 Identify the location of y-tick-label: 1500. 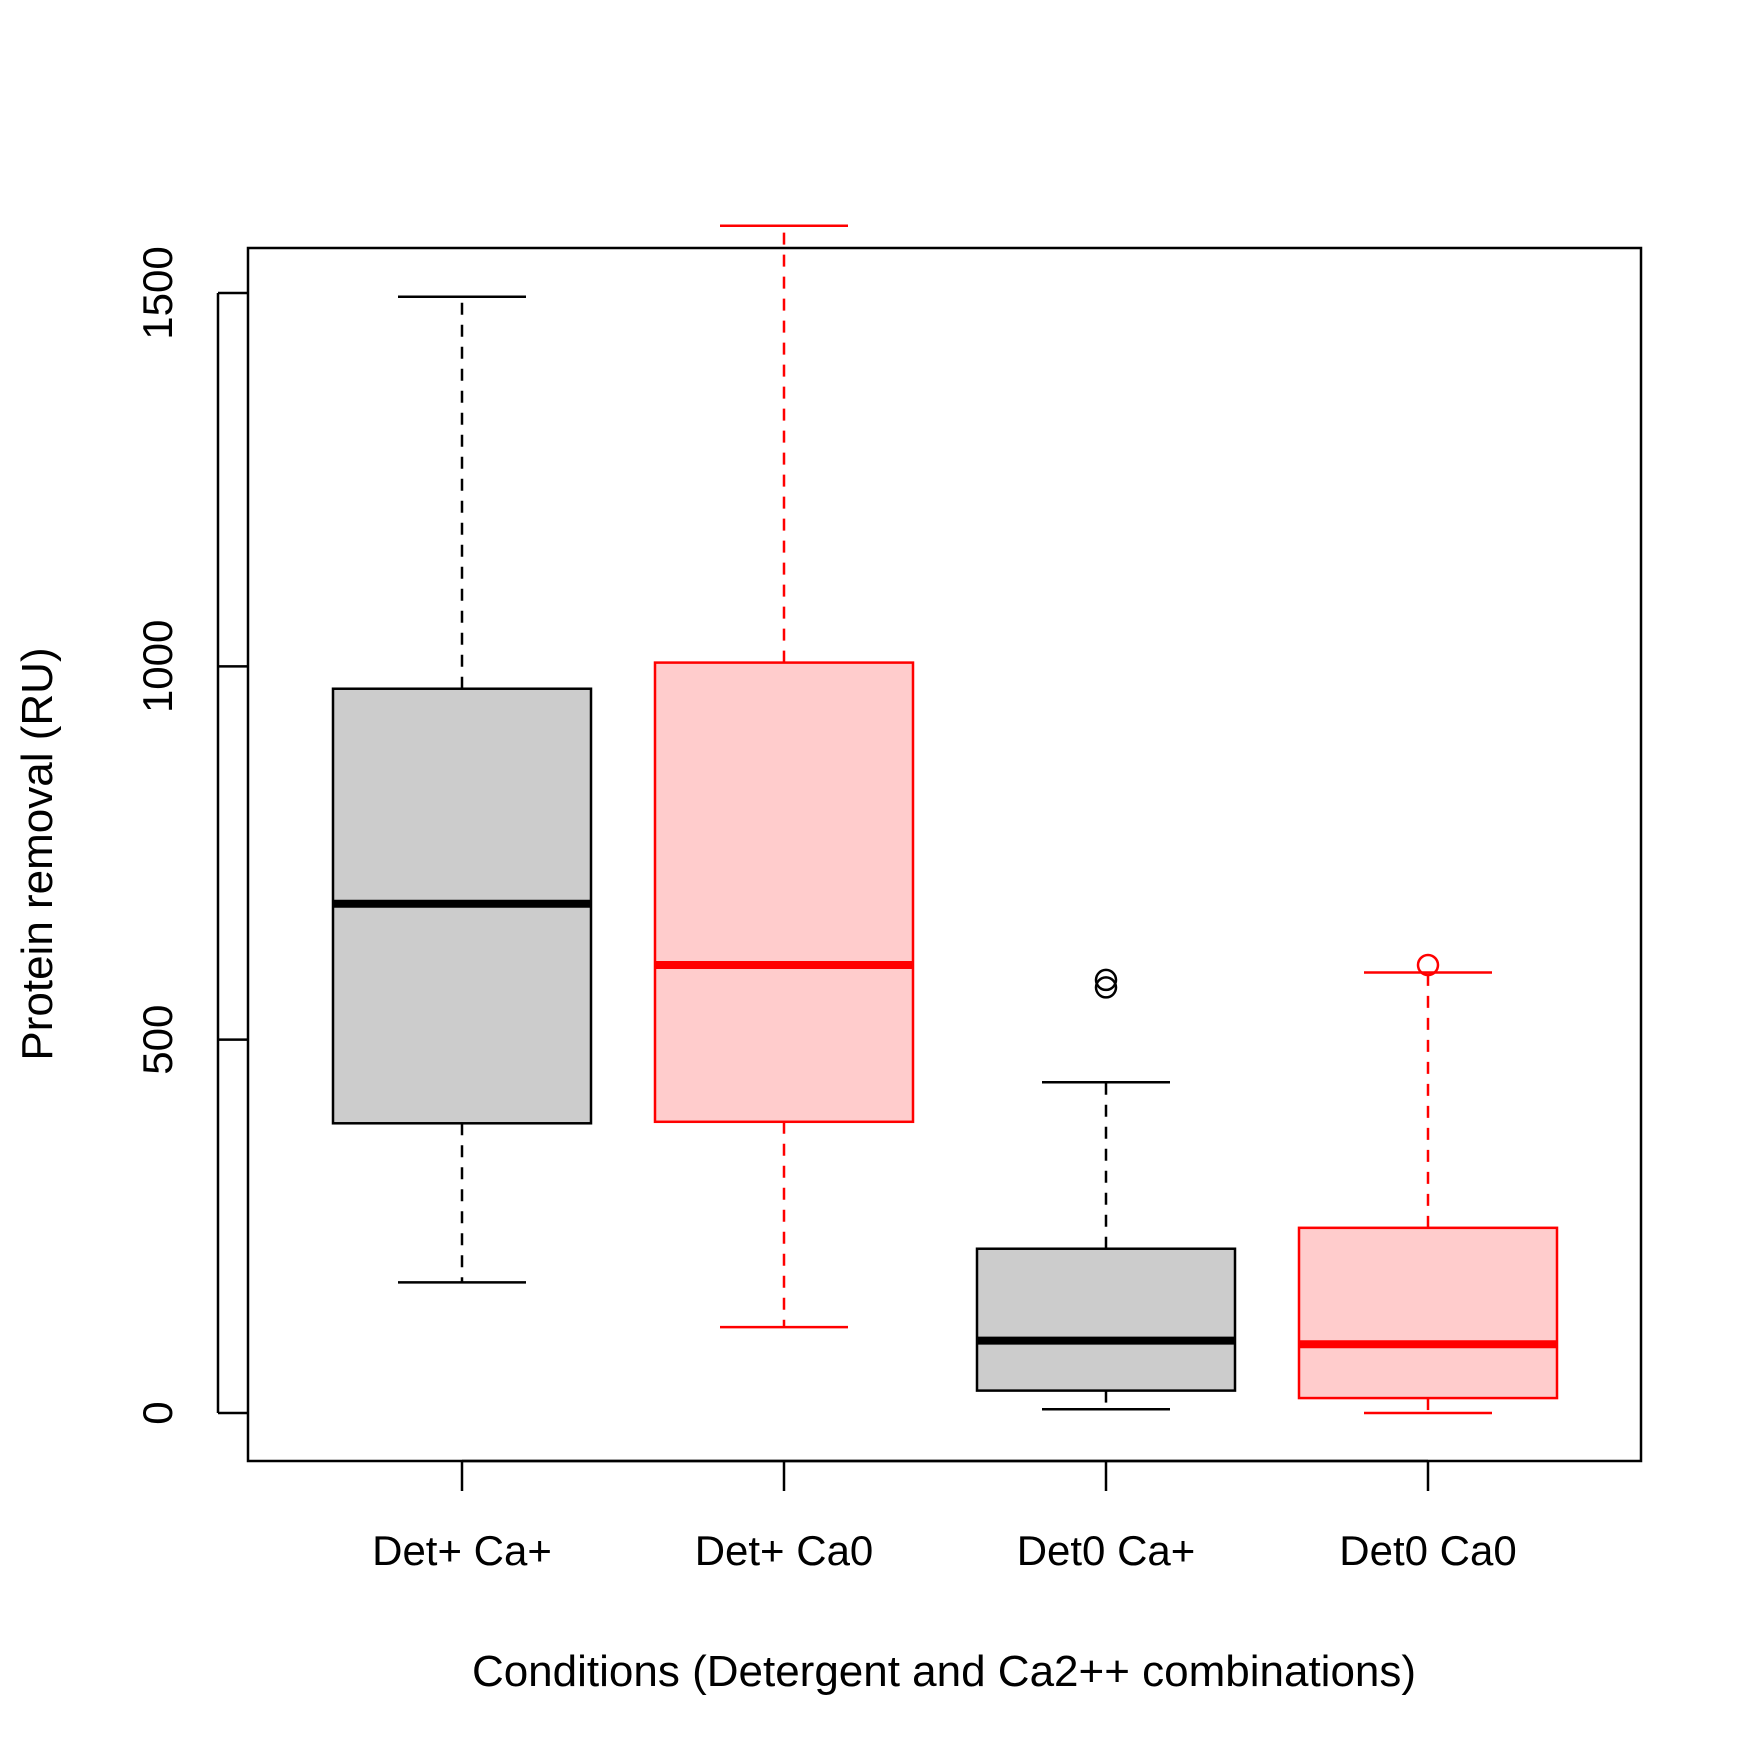
(157, 292).